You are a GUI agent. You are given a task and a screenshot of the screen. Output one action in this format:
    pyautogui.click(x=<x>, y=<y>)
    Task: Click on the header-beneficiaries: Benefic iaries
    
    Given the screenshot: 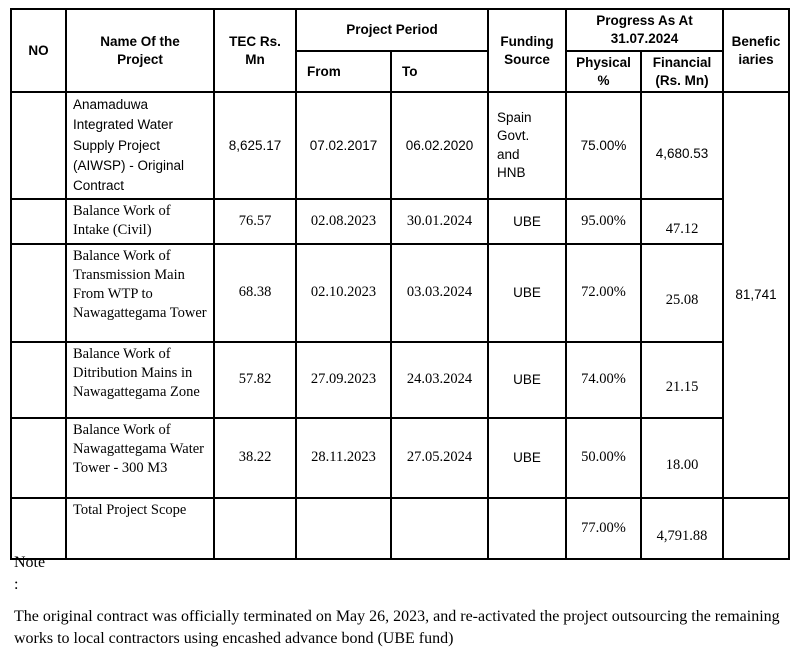 What is the action you would take?
    pyautogui.click(x=756, y=50)
    